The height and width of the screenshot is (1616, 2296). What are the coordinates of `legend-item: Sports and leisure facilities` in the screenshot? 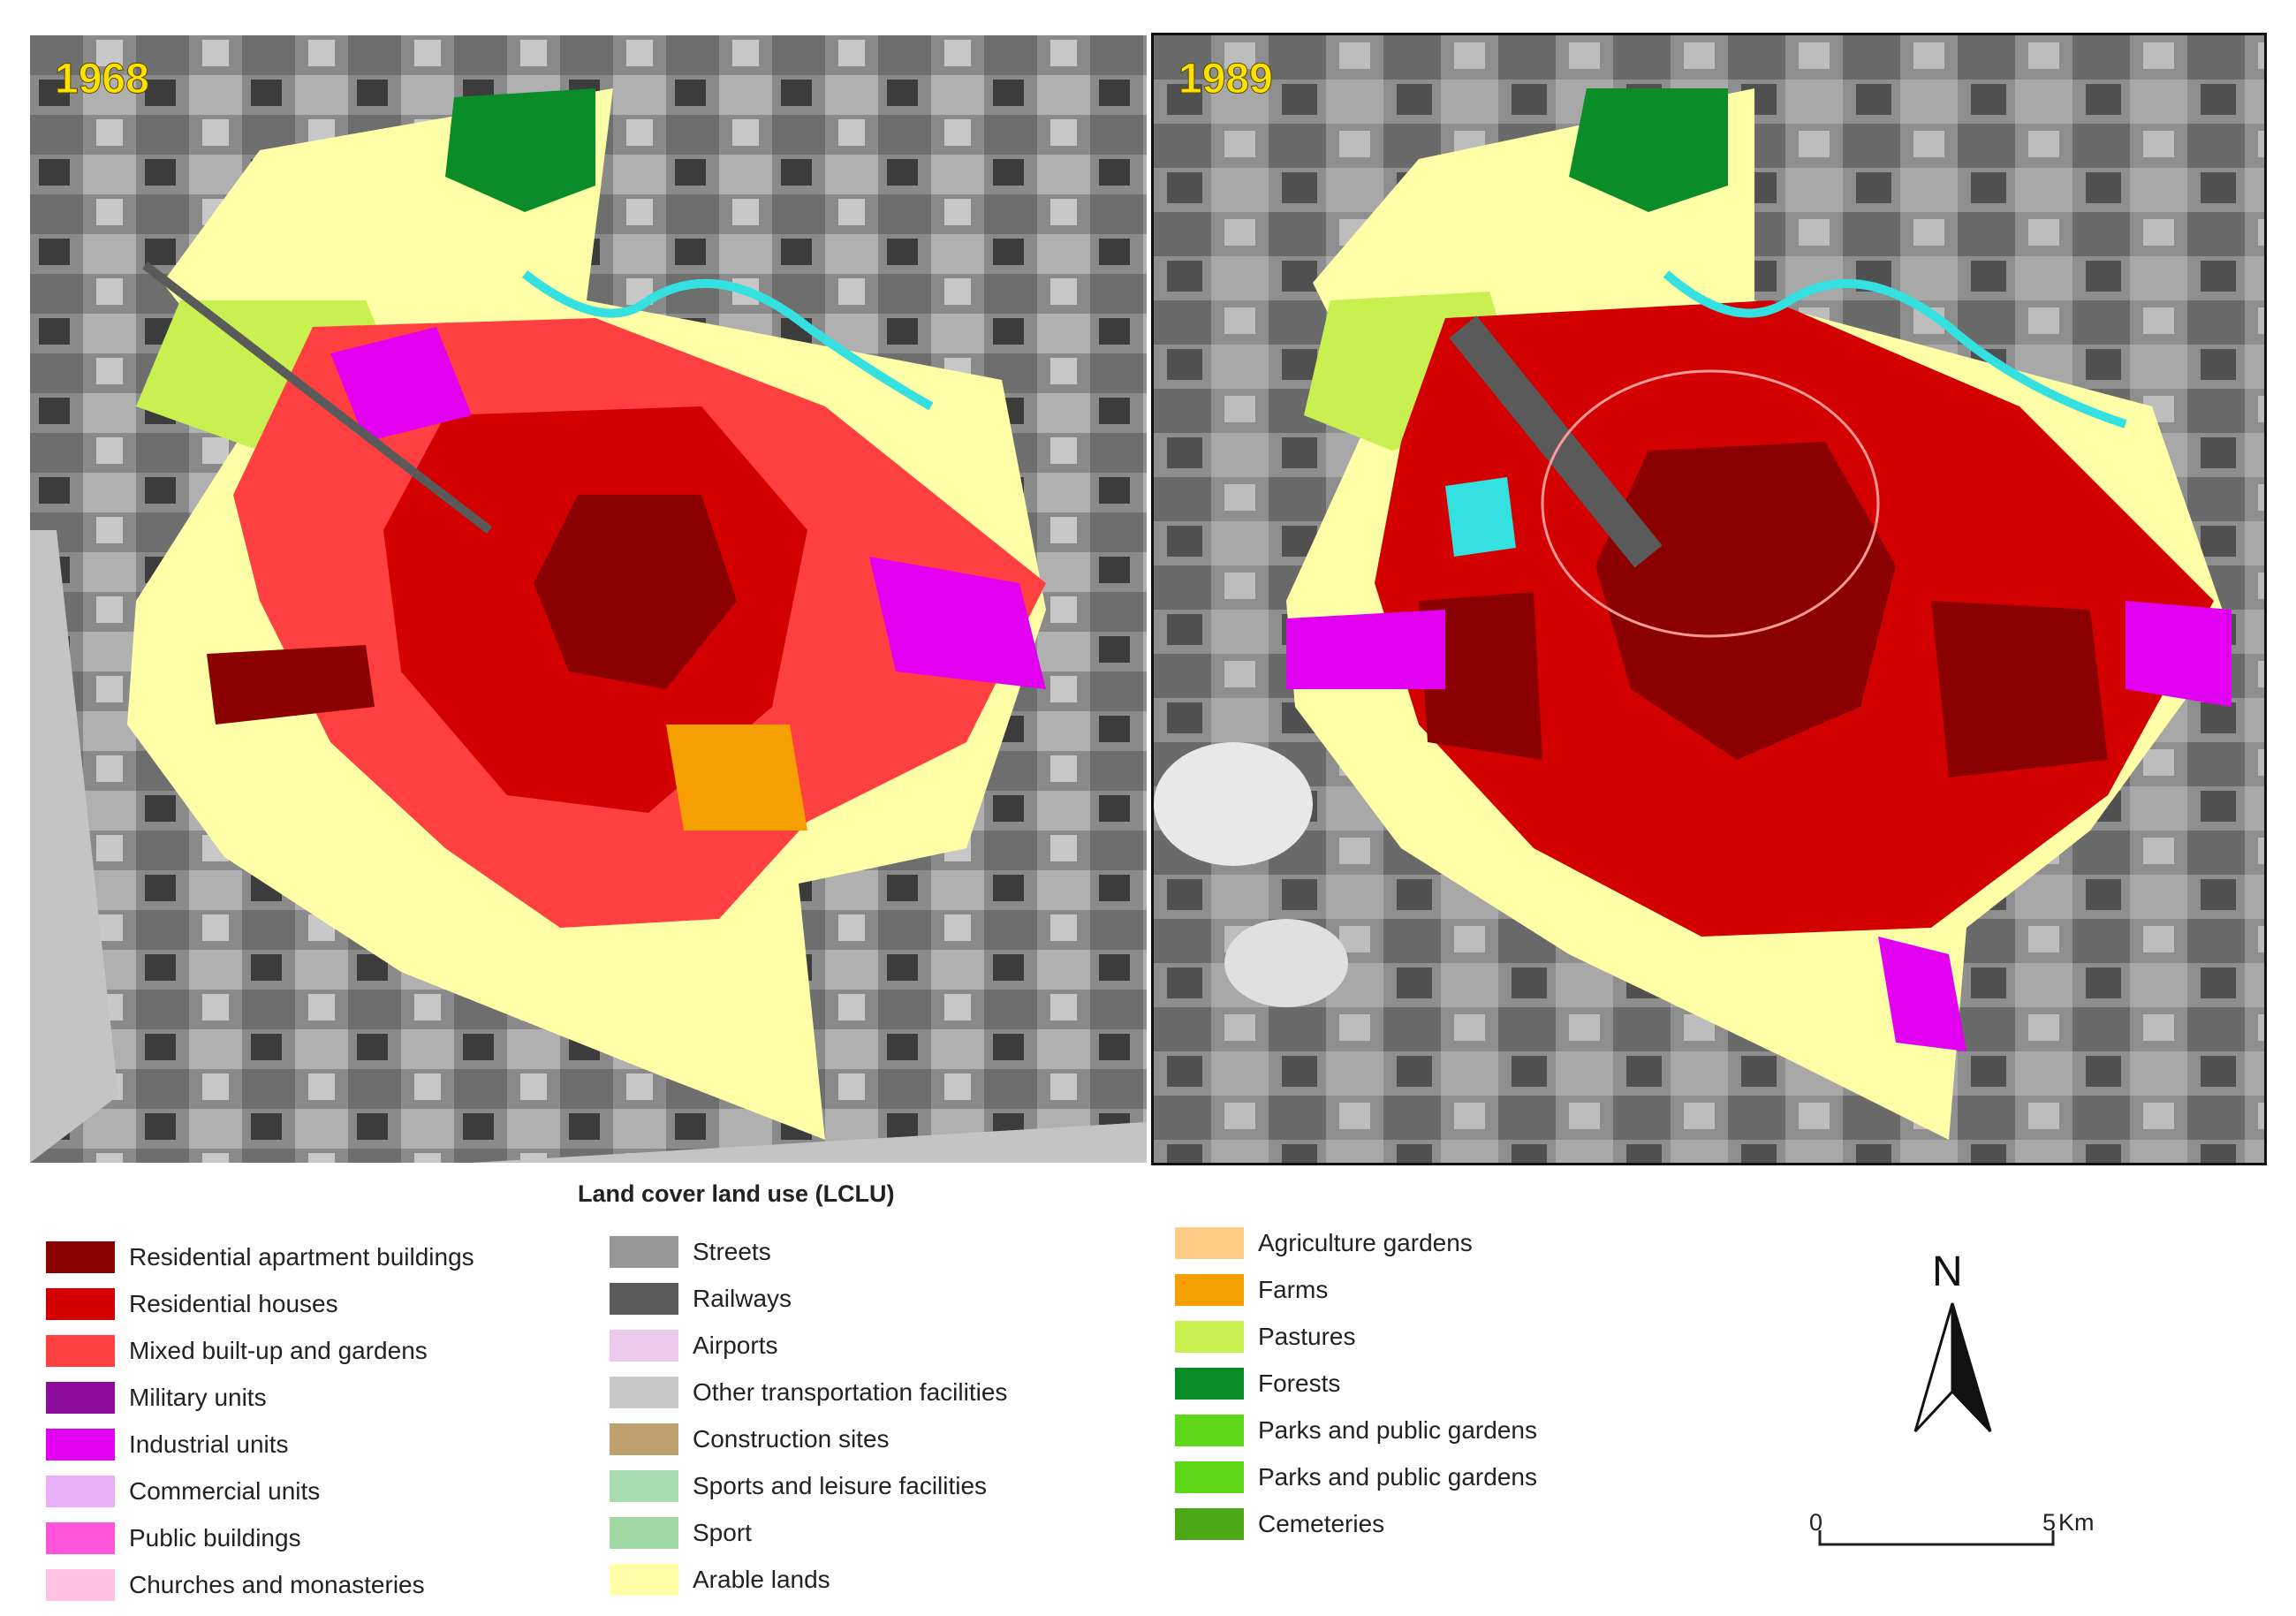 It's located at (808, 1486).